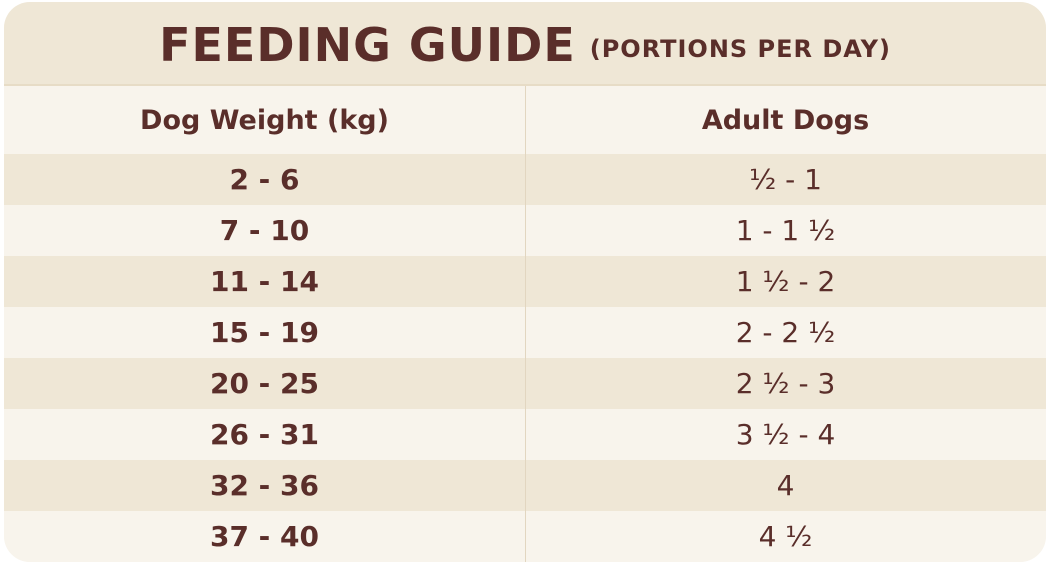 This screenshot has width=1050, height=564. What do you see at coordinates (367, 45) in the screenshot?
I see `page-title: FEEDING GUIDE` at bounding box center [367, 45].